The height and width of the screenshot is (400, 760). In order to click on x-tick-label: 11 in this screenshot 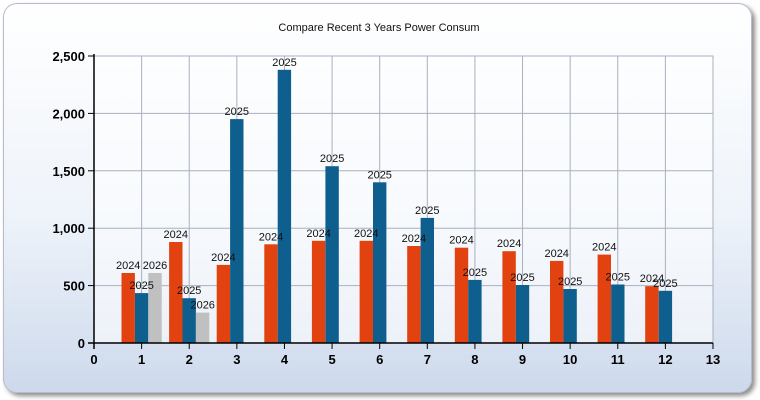, I will do `click(618, 359)`.